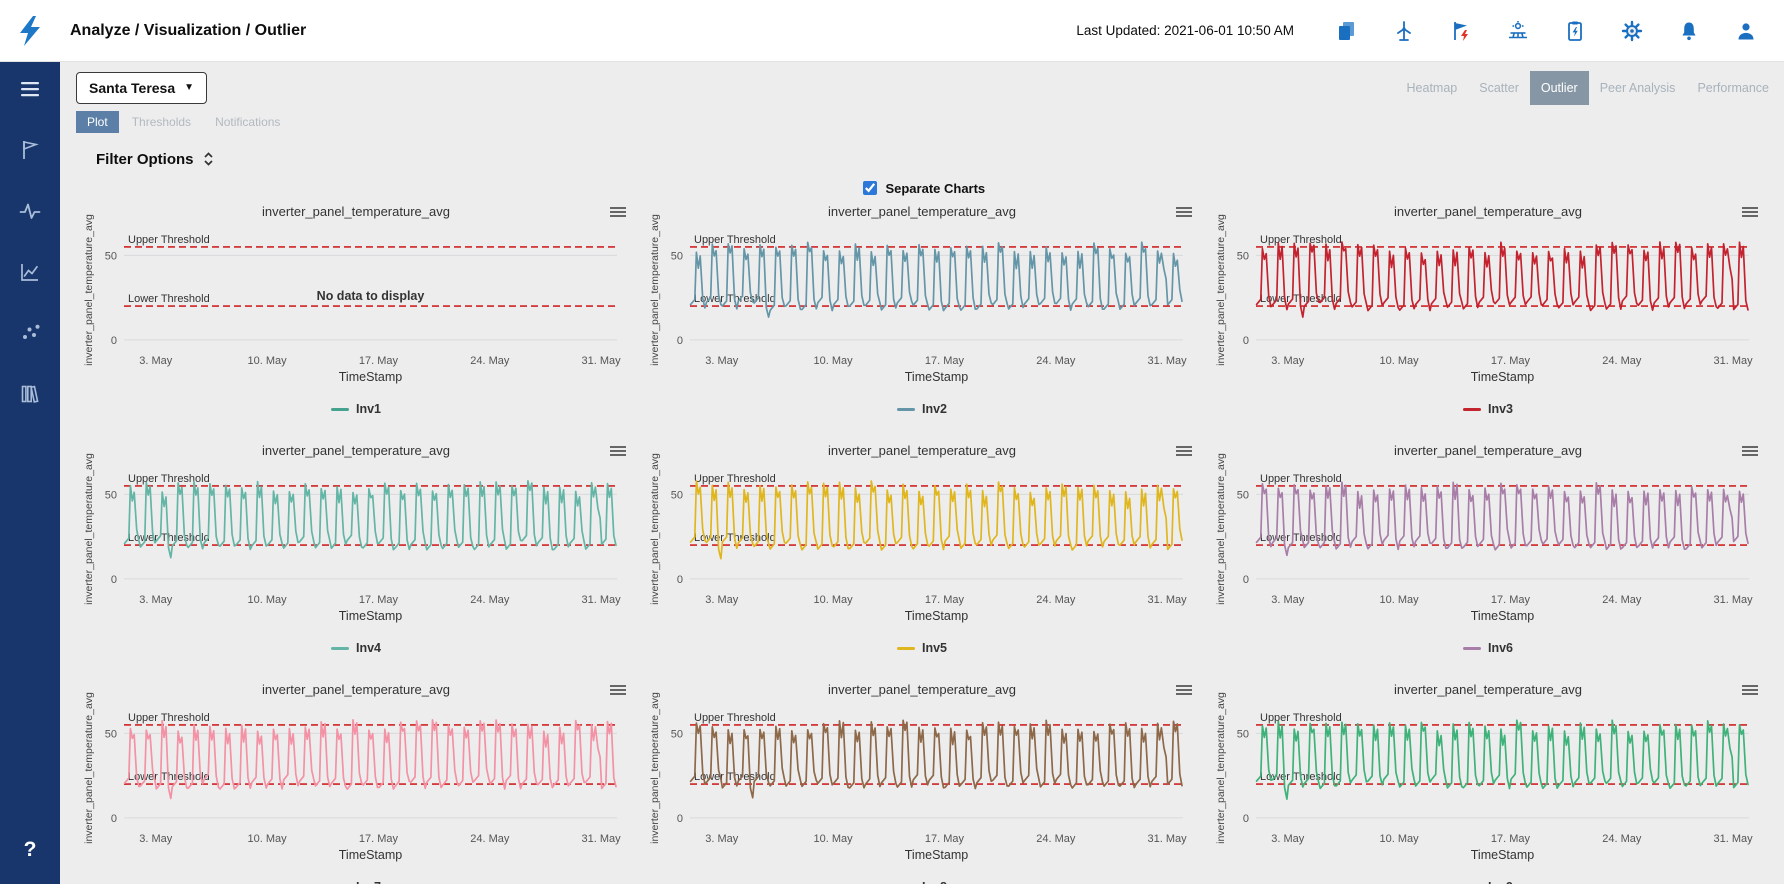 The height and width of the screenshot is (884, 1784). Describe the element at coordinates (922, 409) in the screenshot. I see `chart-legend: Inv2` at that location.